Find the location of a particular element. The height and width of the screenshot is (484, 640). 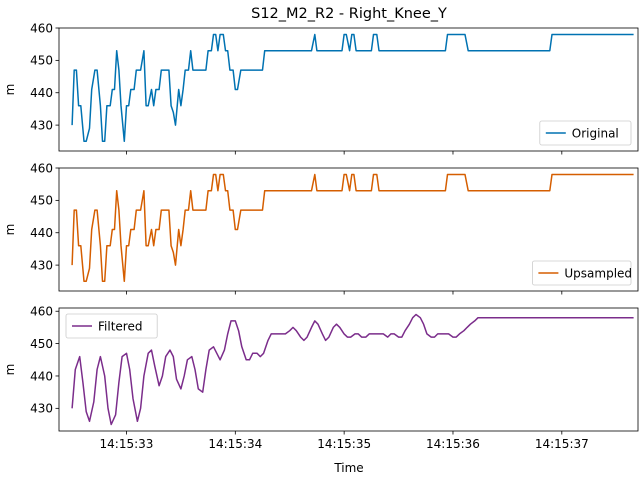

legend-label: Original is located at coordinates (595, 133).